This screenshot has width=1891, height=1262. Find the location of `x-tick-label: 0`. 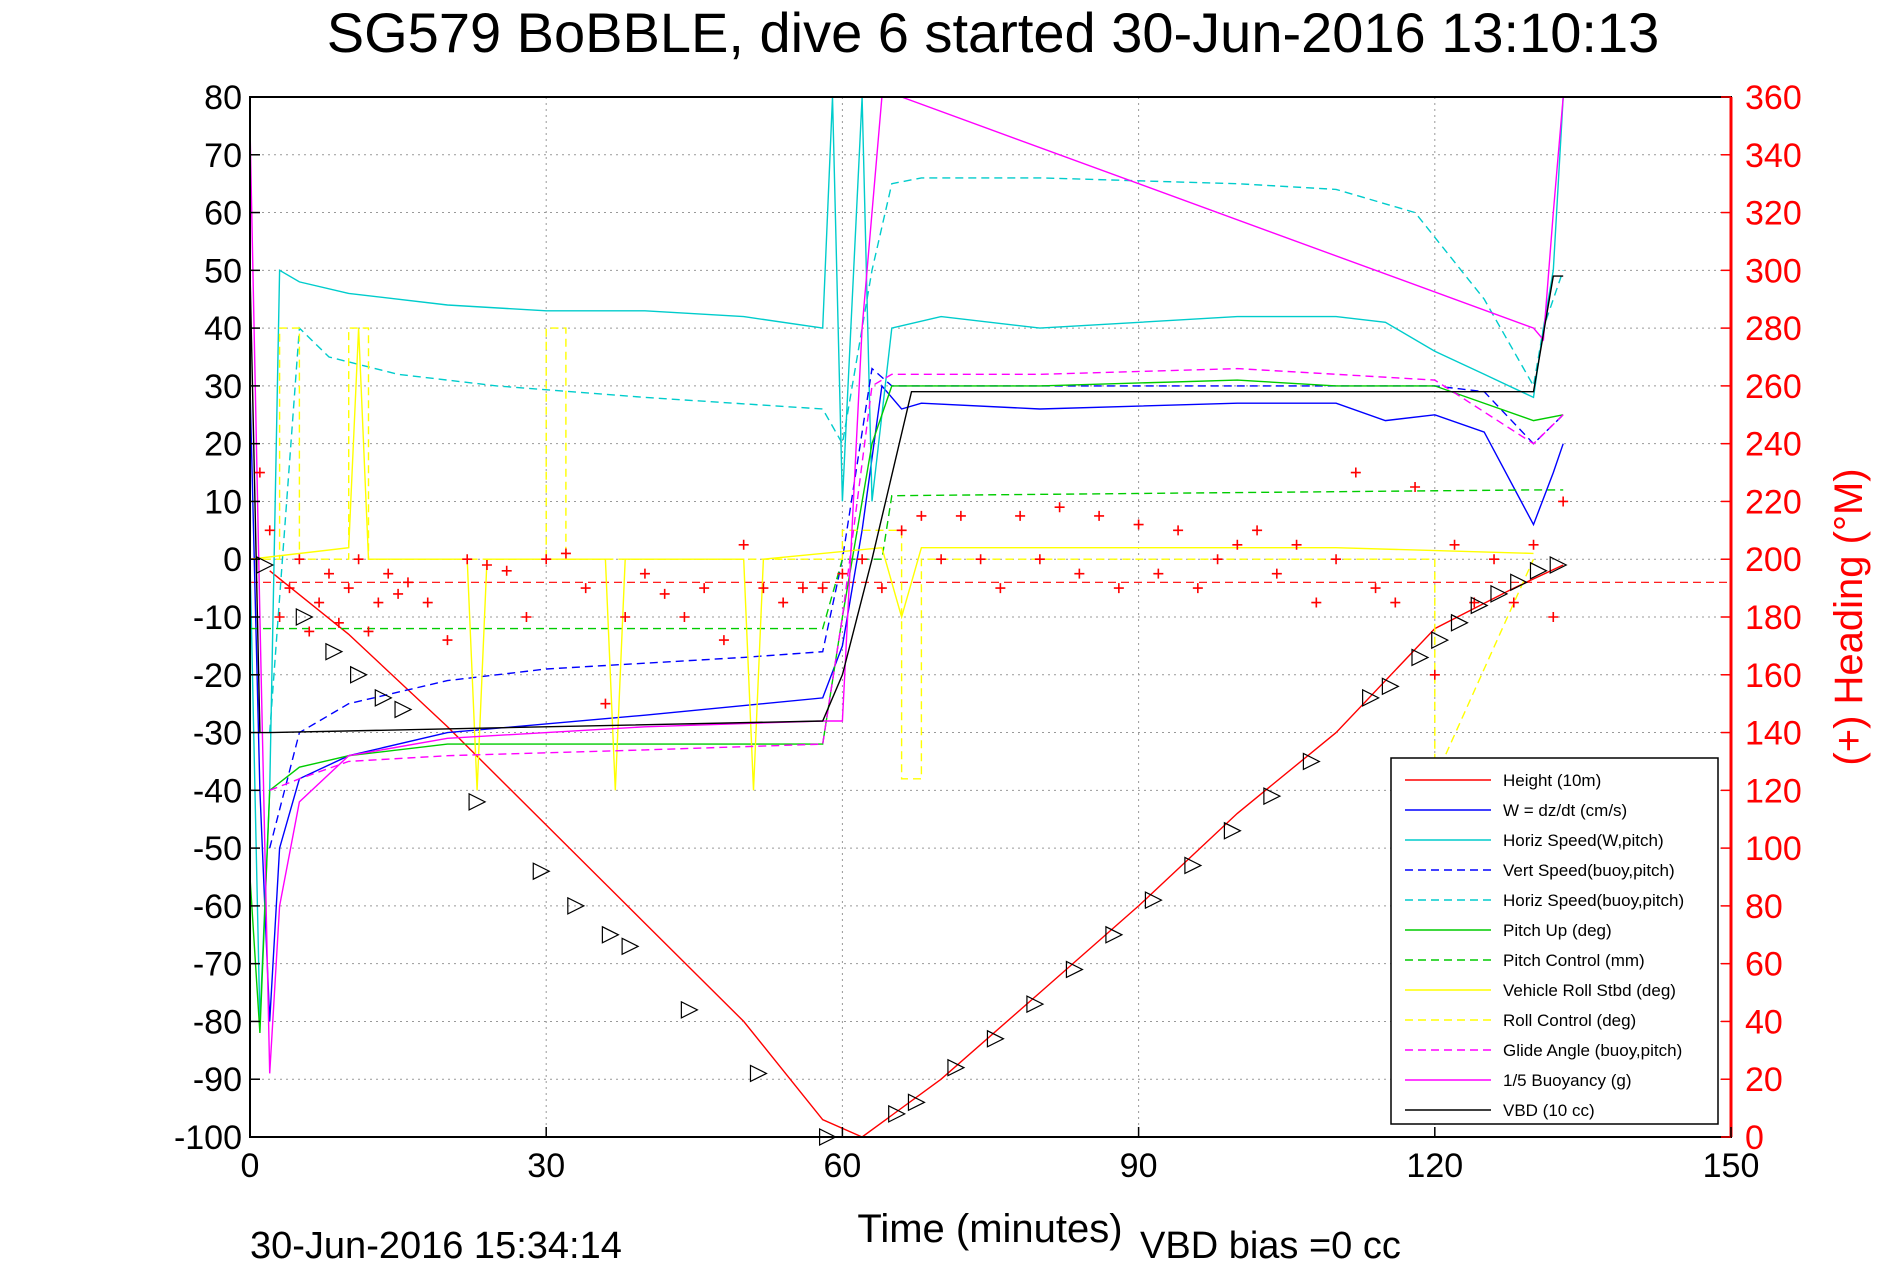

x-tick-label: 0 is located at coordinates (250, 1166).